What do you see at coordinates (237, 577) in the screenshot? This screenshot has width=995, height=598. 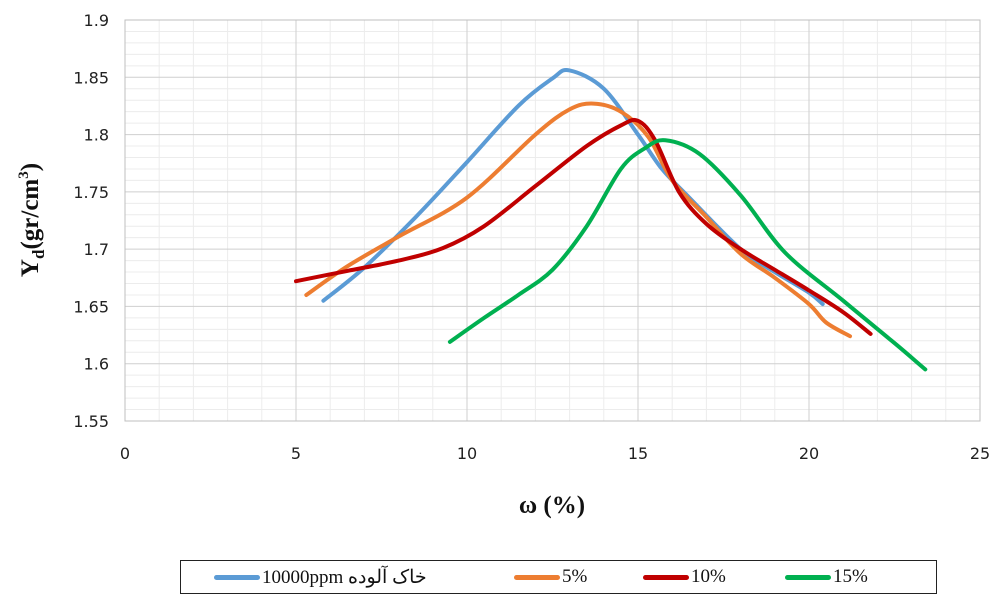 I see `legend-swatch-contaminated` at bounding box center [237, 577].